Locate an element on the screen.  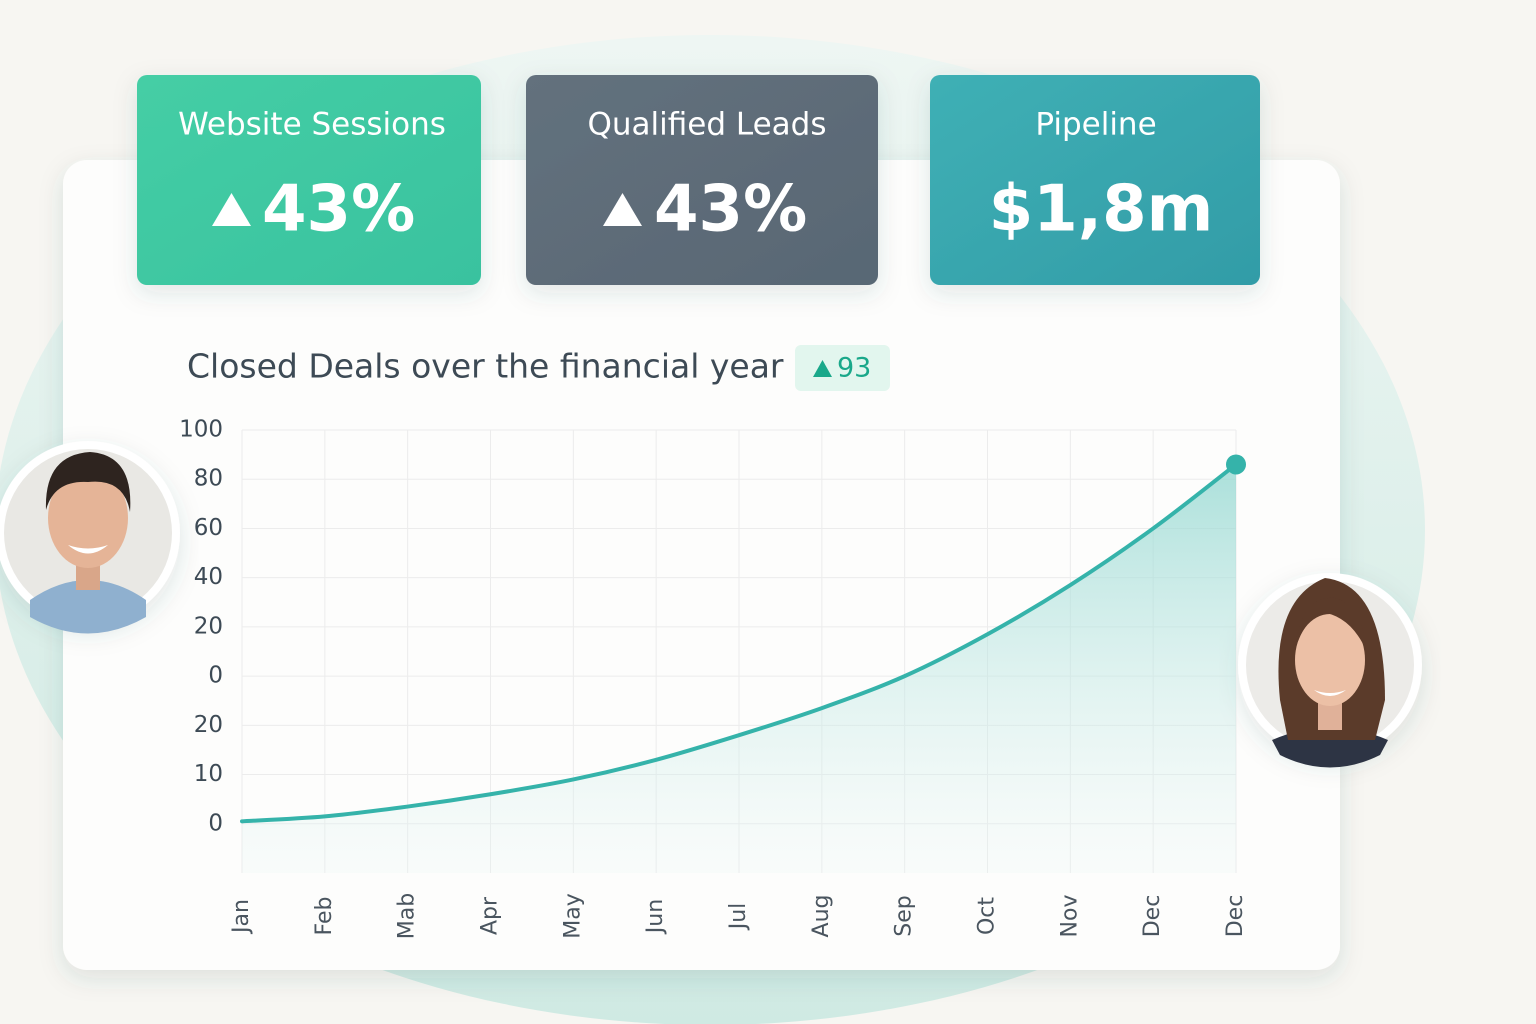
avatar-man is located at coordinates (90, 537).